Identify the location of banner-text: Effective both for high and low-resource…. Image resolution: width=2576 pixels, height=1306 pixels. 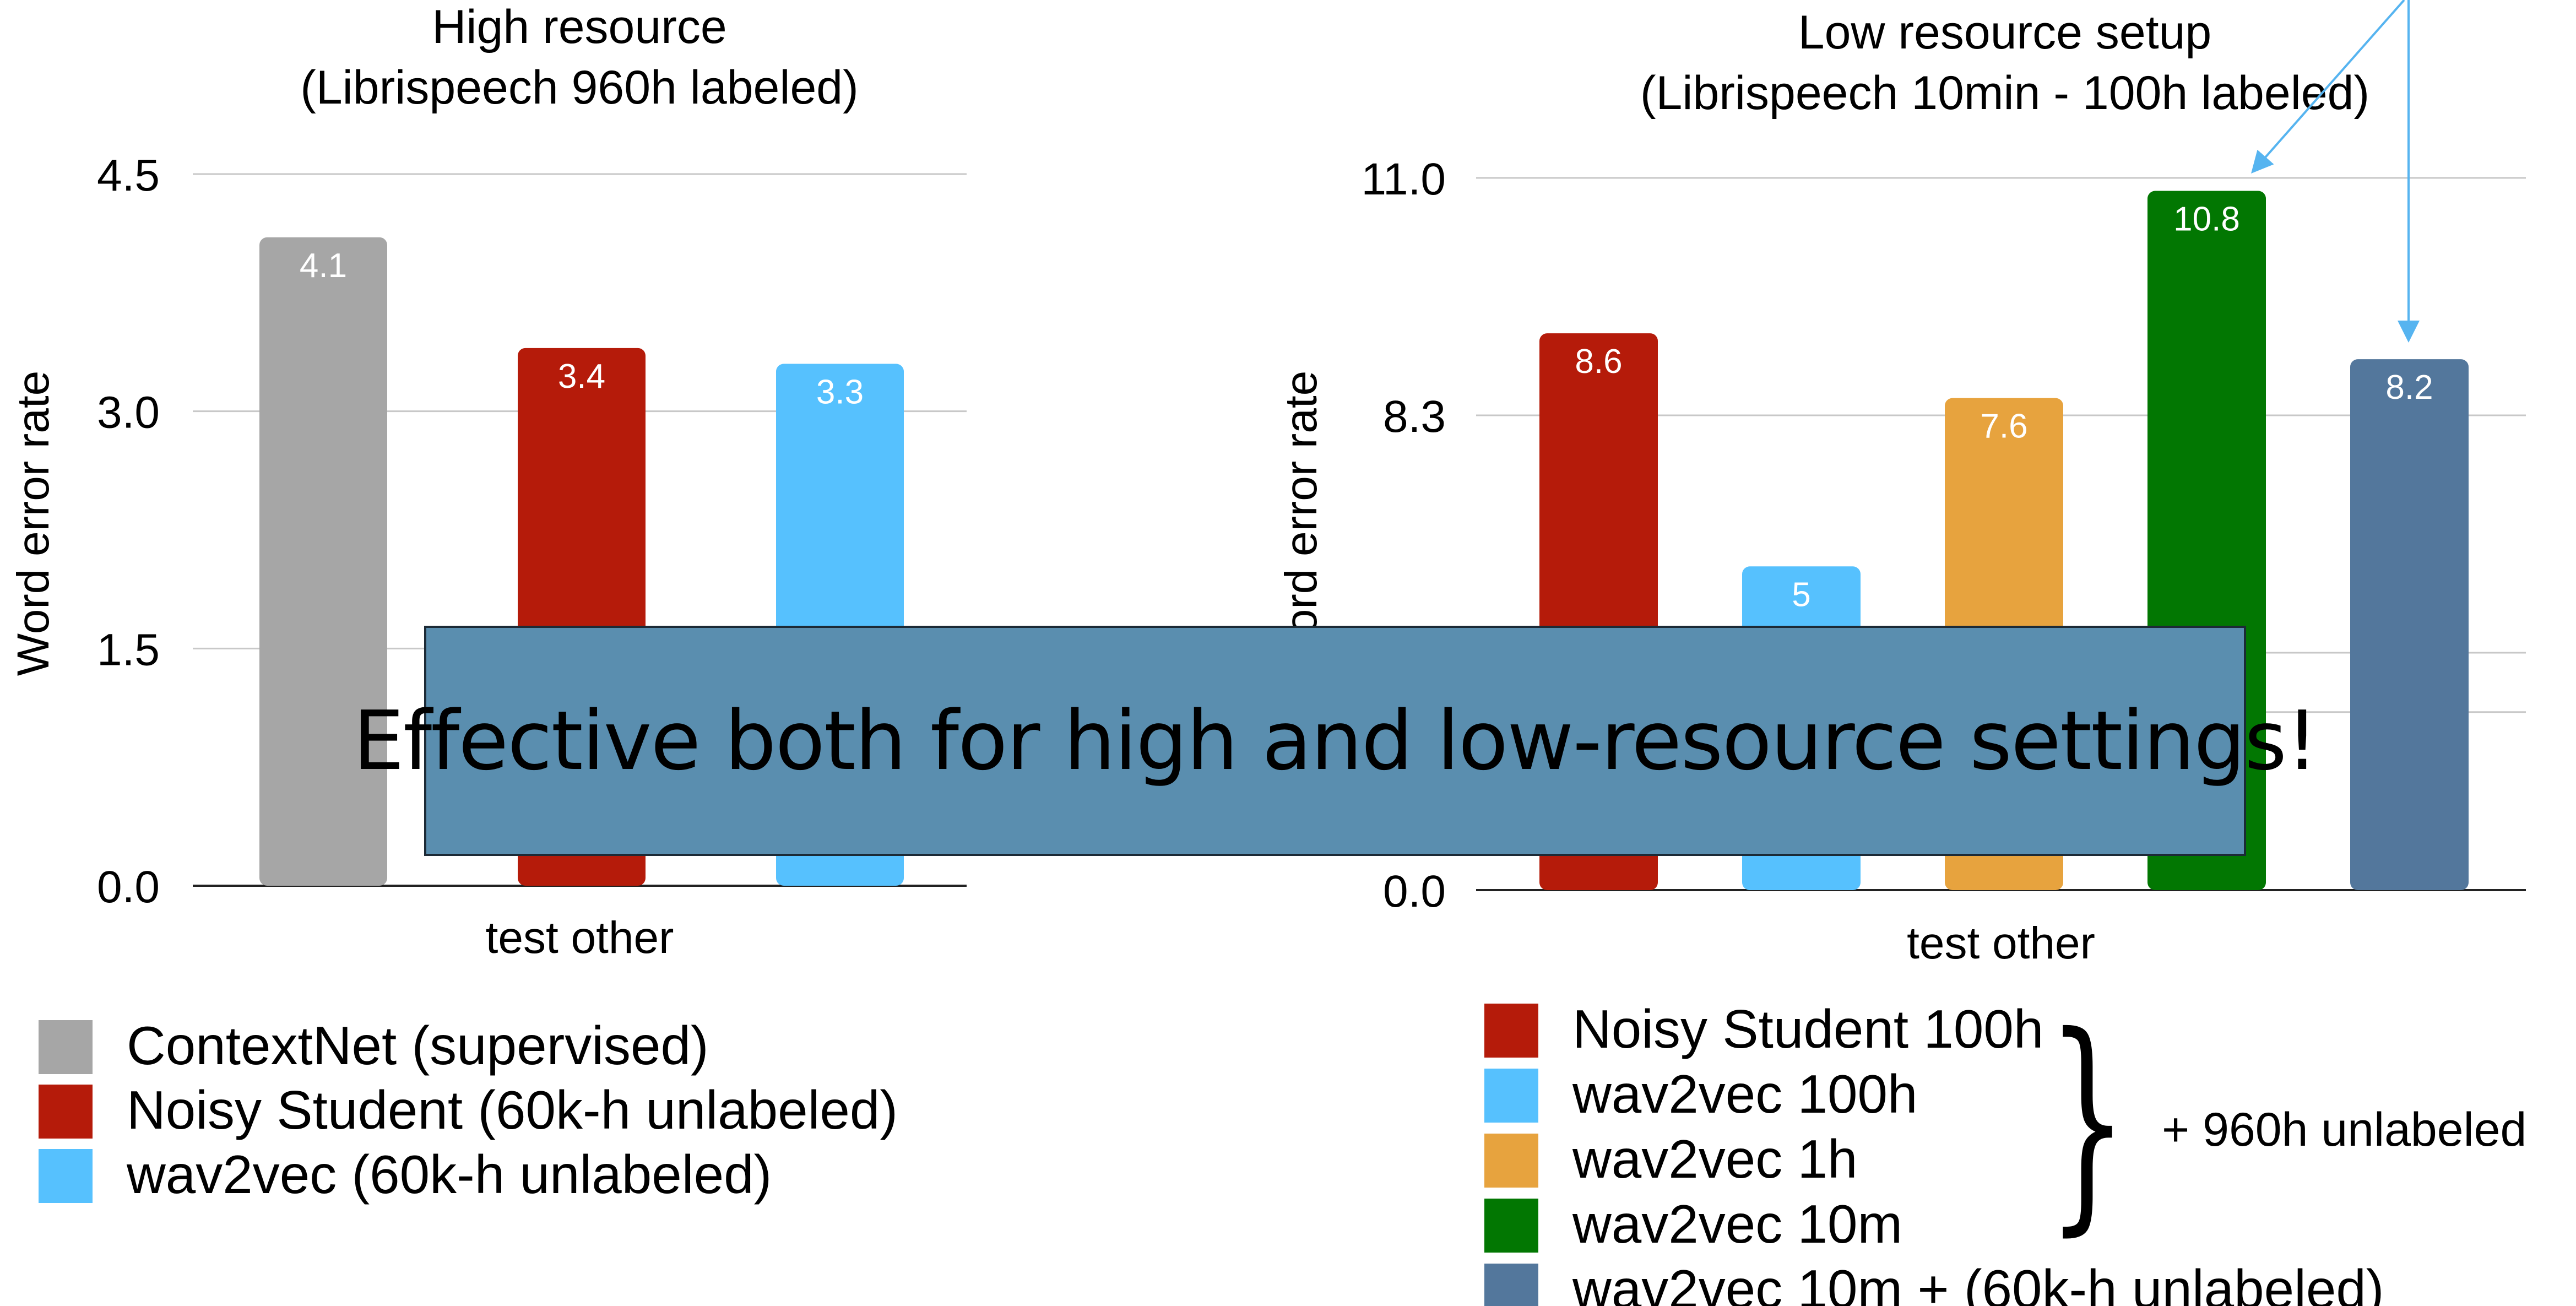
(1336, 740).